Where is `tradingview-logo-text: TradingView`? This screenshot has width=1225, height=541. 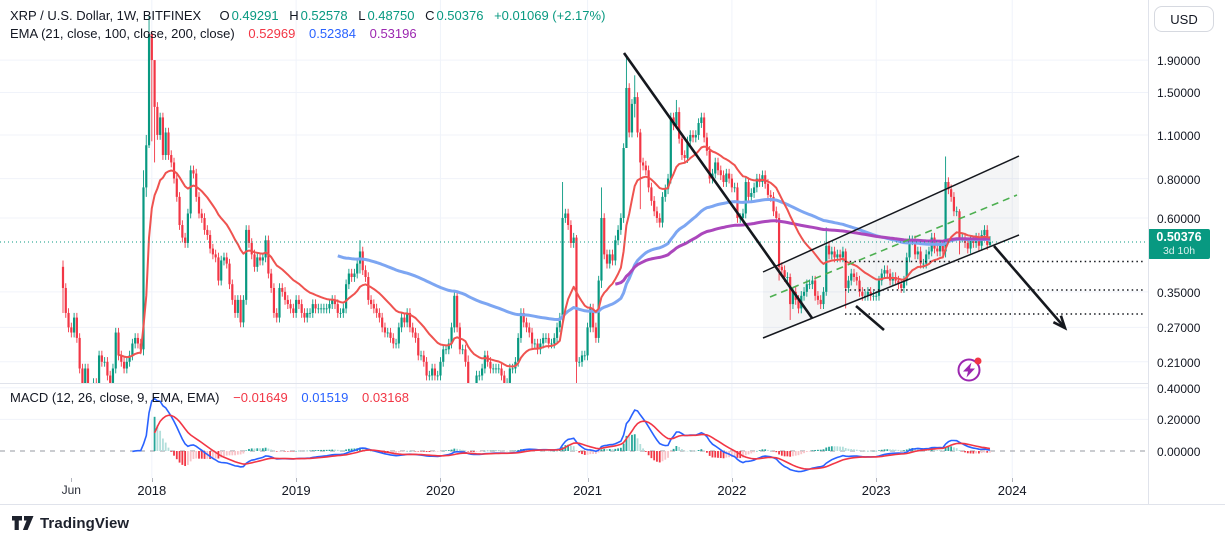
tradingview-logo-text: TradingView is located at coordinates (85, 523).